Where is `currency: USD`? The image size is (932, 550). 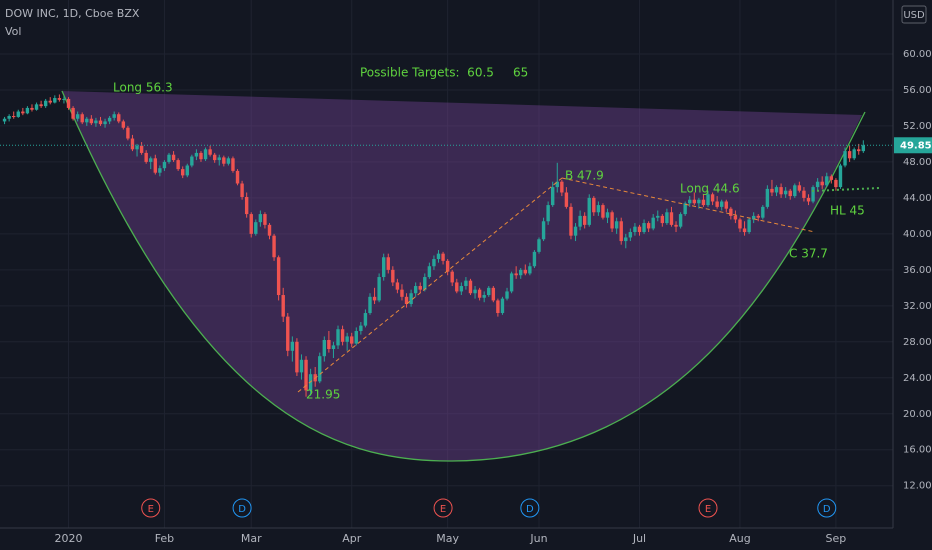
currency: USD is located at coordinates (914, 15).